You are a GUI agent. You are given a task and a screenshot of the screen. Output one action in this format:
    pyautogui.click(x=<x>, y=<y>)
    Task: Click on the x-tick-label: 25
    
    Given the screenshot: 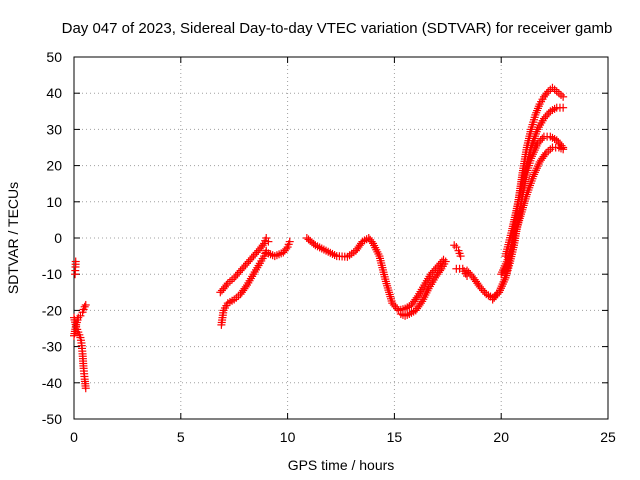 What is the action you would take?
    pyautogui.click(x=608, y=437)
    